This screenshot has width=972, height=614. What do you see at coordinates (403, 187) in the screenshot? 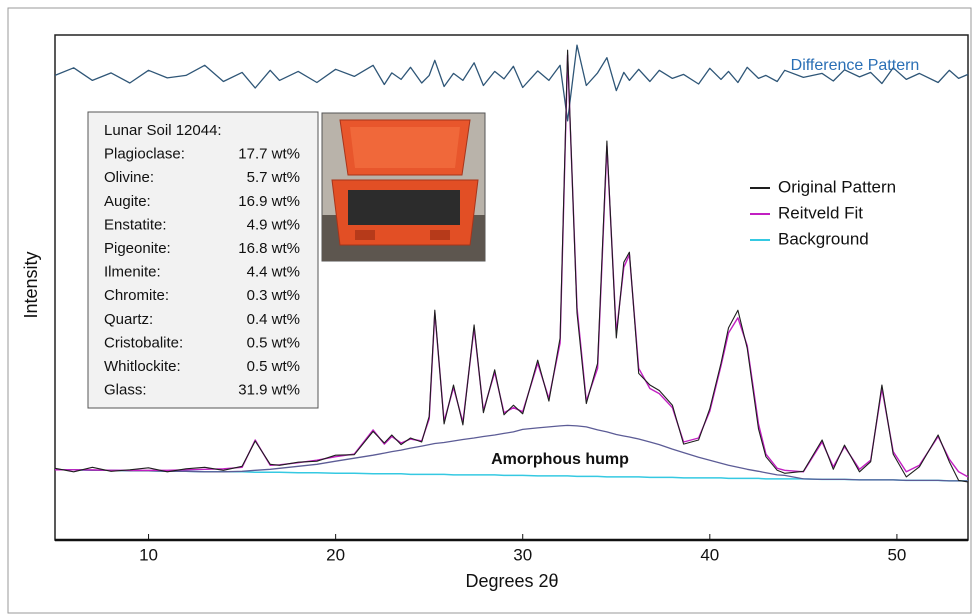
I see `photo` at bounding box center [403, 187].